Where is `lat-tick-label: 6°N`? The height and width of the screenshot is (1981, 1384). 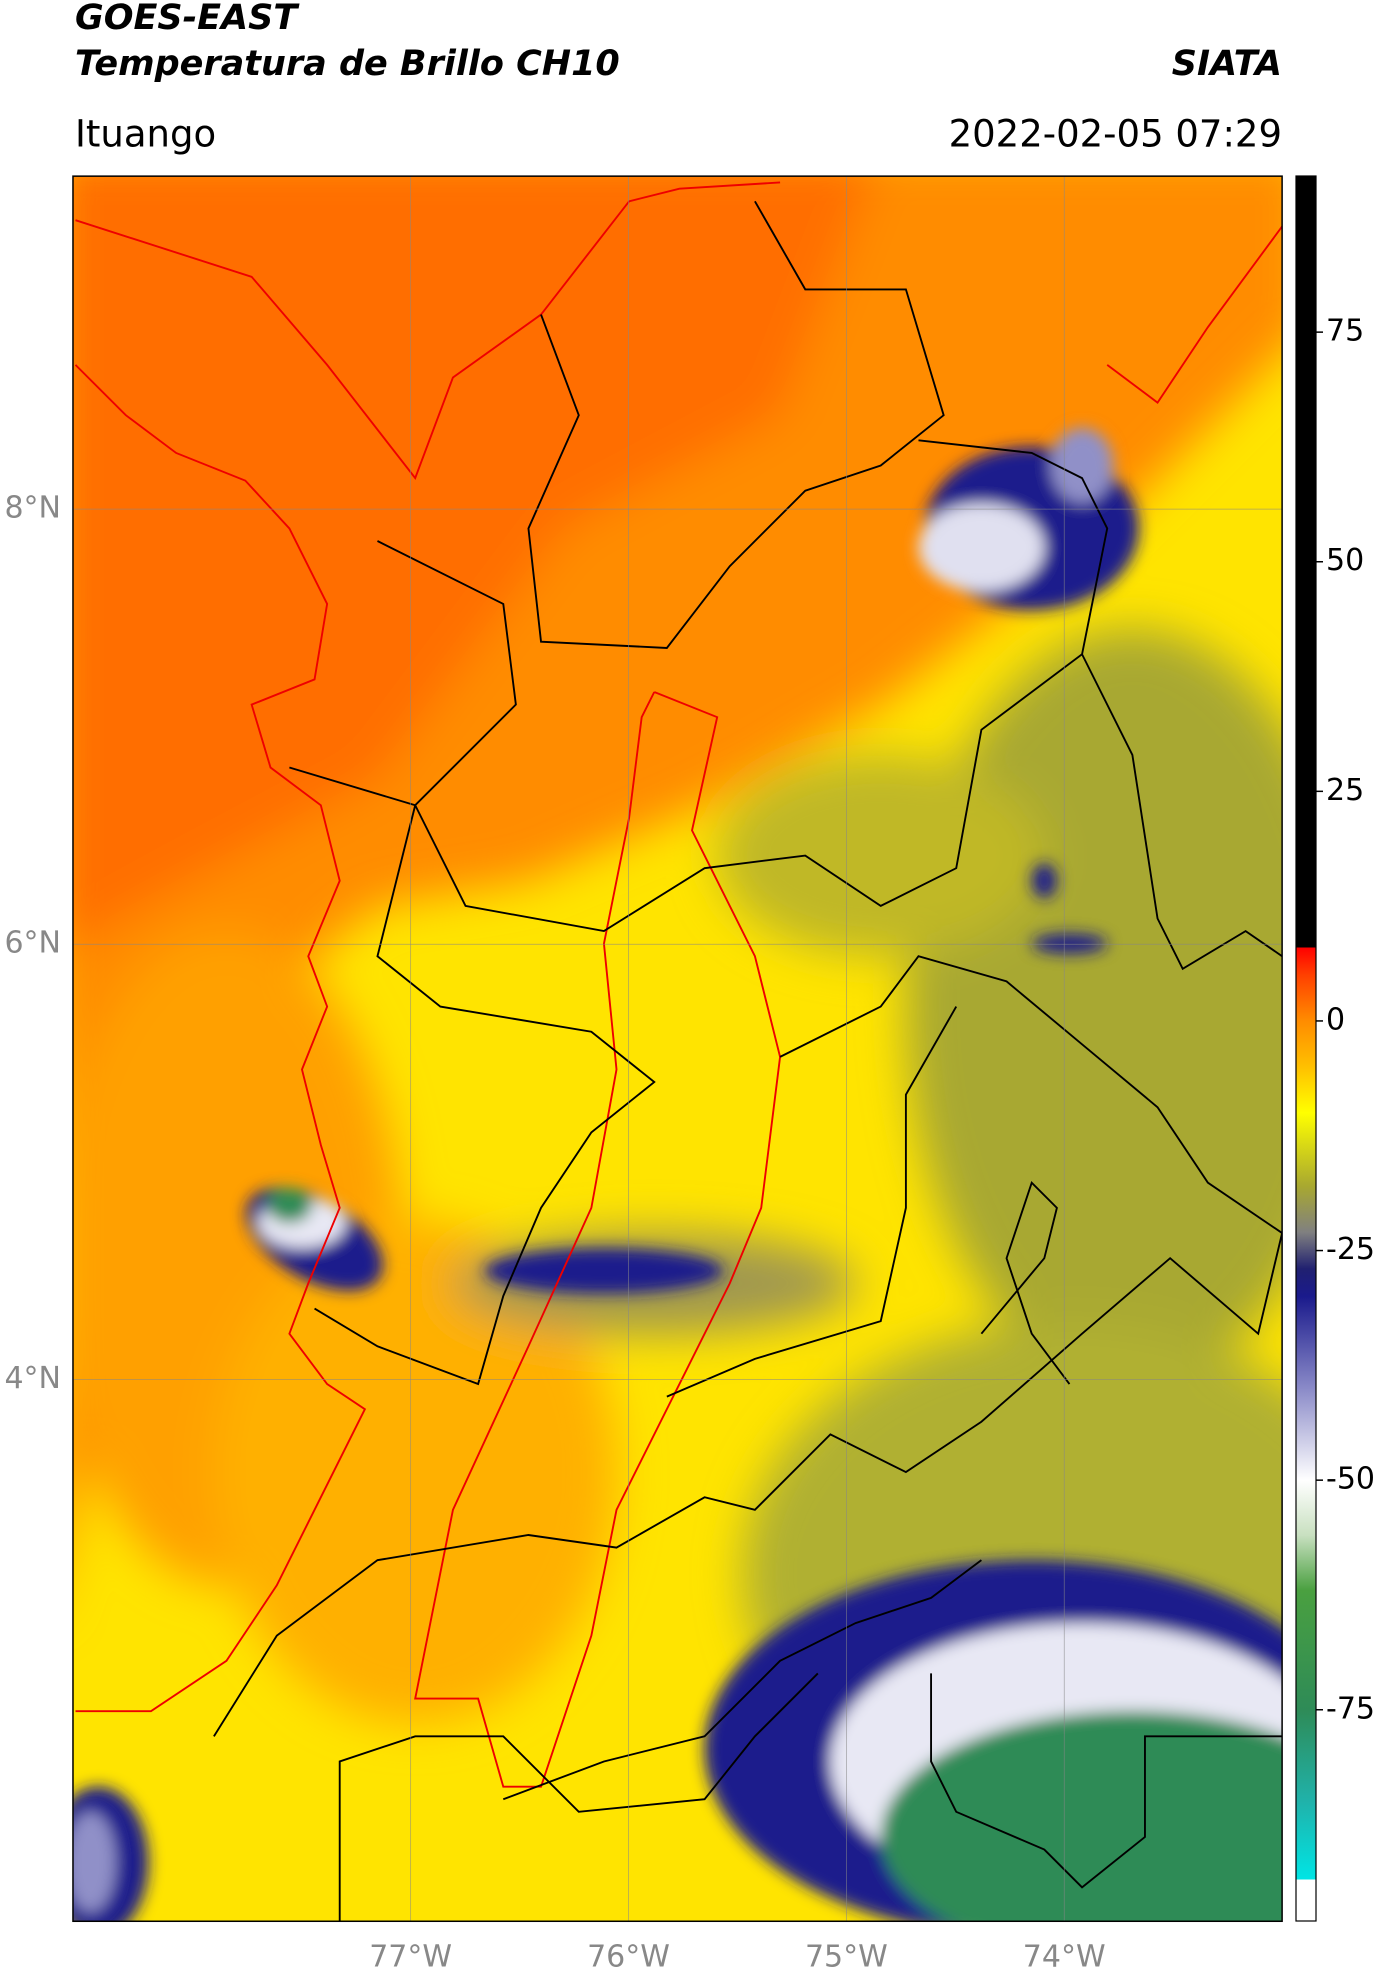 lat-tick-label: 6°N is located at coordinates (32, 943).